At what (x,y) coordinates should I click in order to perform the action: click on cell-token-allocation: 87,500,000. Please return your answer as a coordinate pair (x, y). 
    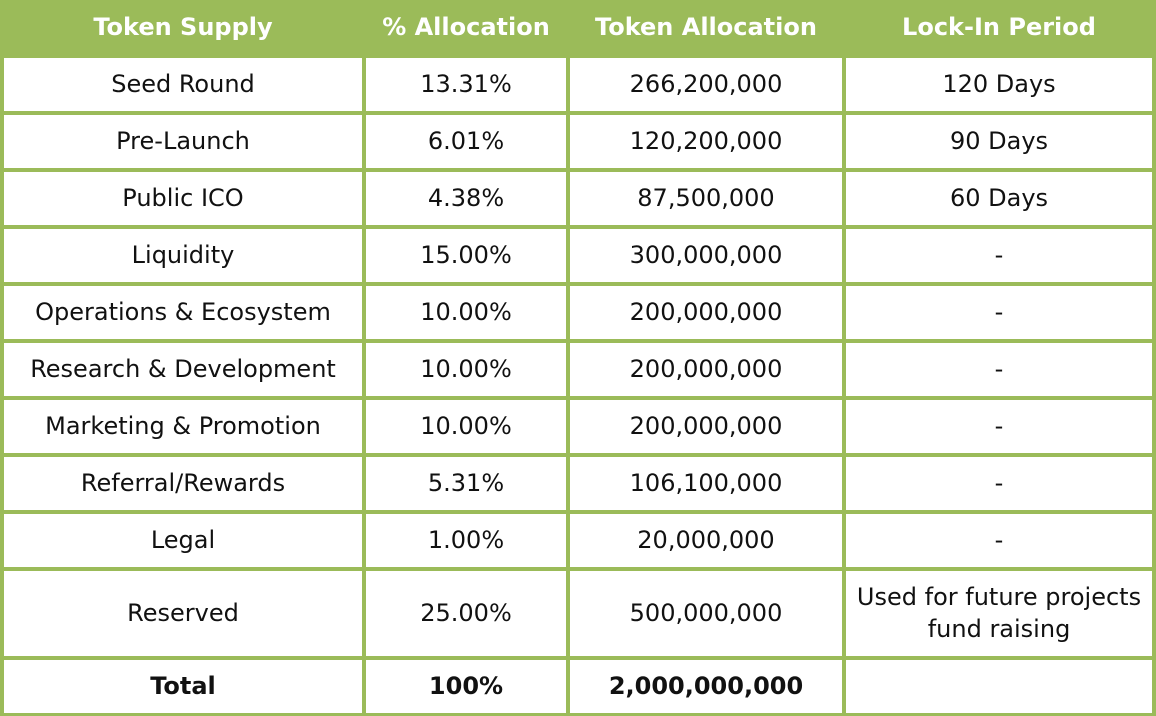
    Looking at the image, I should click on (706, 198).